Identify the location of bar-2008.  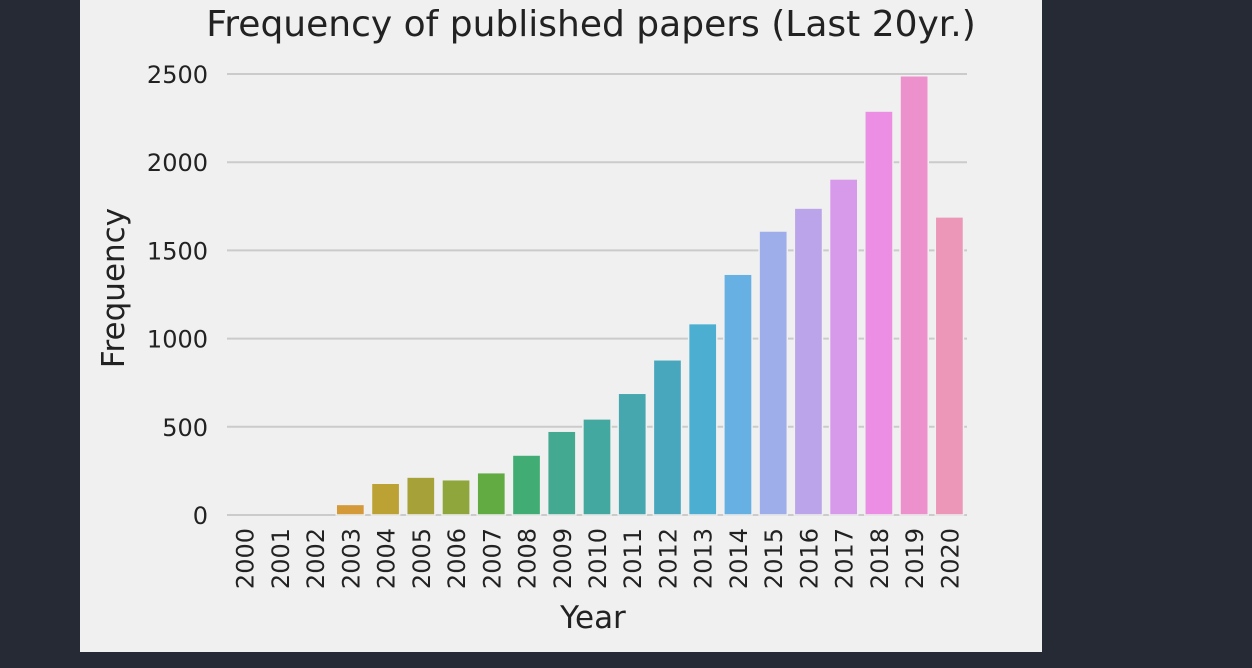
(526, 485).